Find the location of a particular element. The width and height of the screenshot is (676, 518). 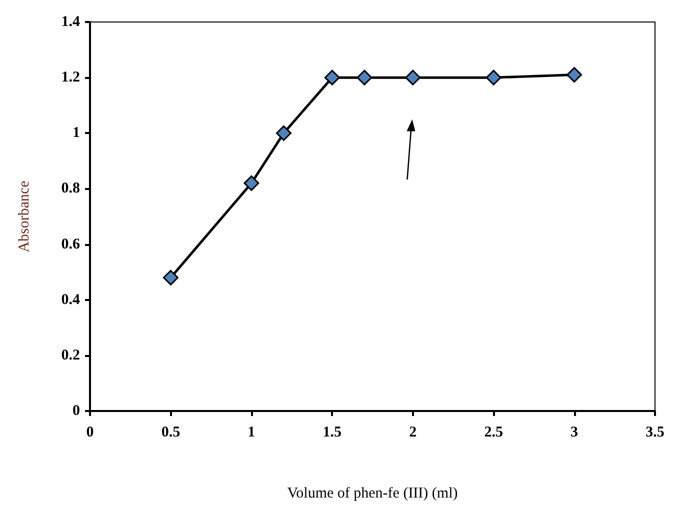

y-axis-title: Absorbance is located at coordinates (24, 216).